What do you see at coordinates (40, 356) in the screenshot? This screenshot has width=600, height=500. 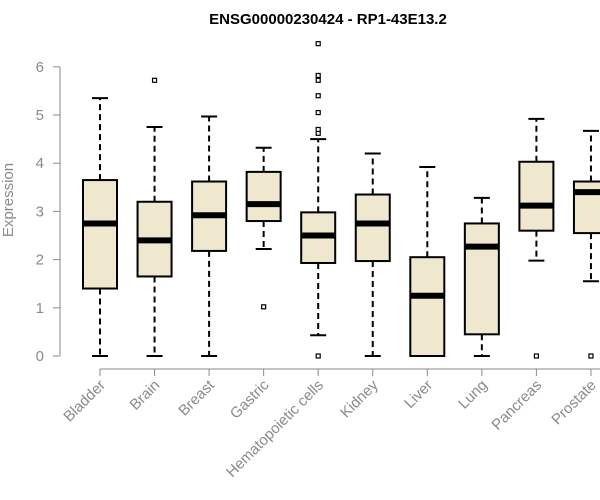 I see `y-tick-label: 0` at bounding box center [40, 356].